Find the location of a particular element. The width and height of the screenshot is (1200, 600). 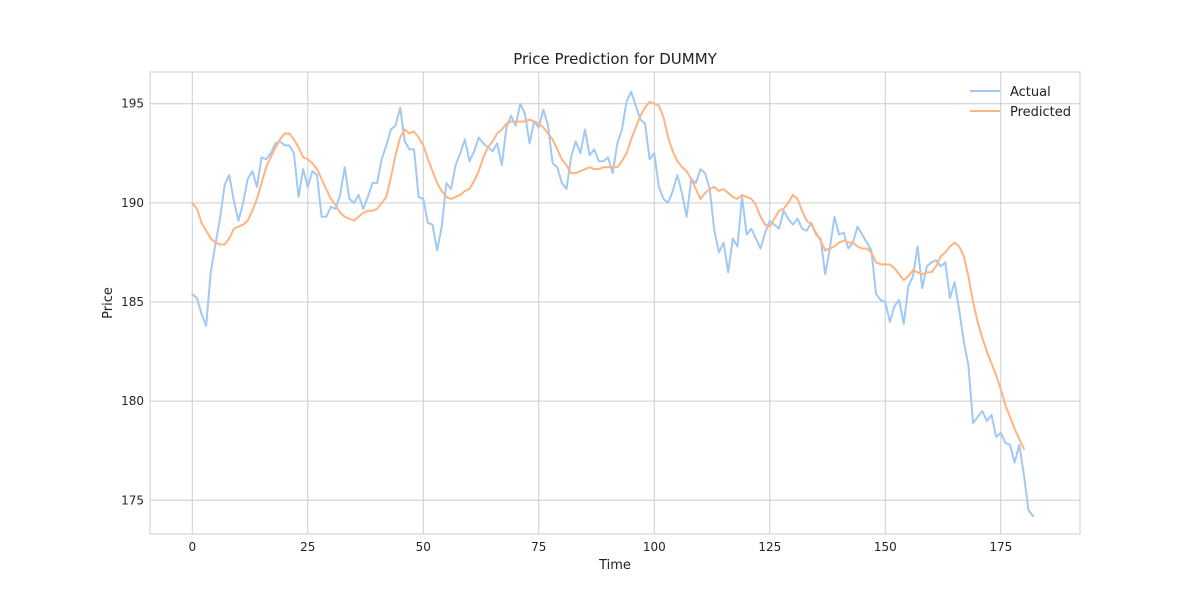

y-tick-label: 180 is located at coordinates (132, 401).